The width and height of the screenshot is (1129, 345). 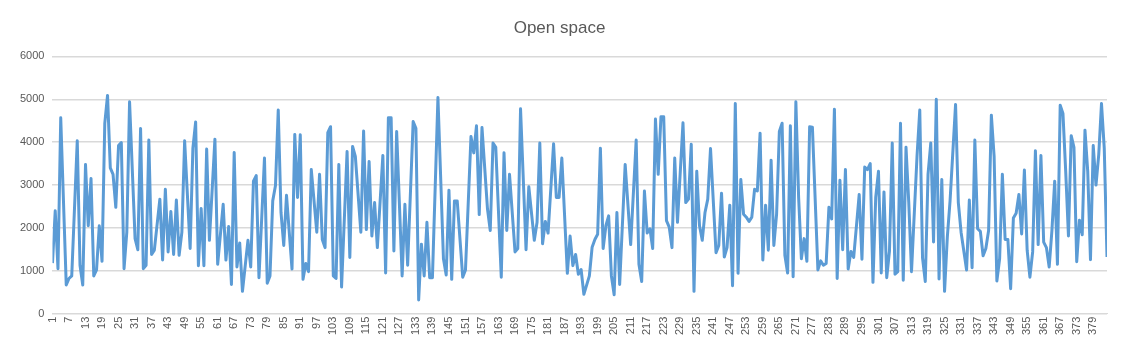 I want to click on x-tick-label: 181, so click(x=547, y=326).